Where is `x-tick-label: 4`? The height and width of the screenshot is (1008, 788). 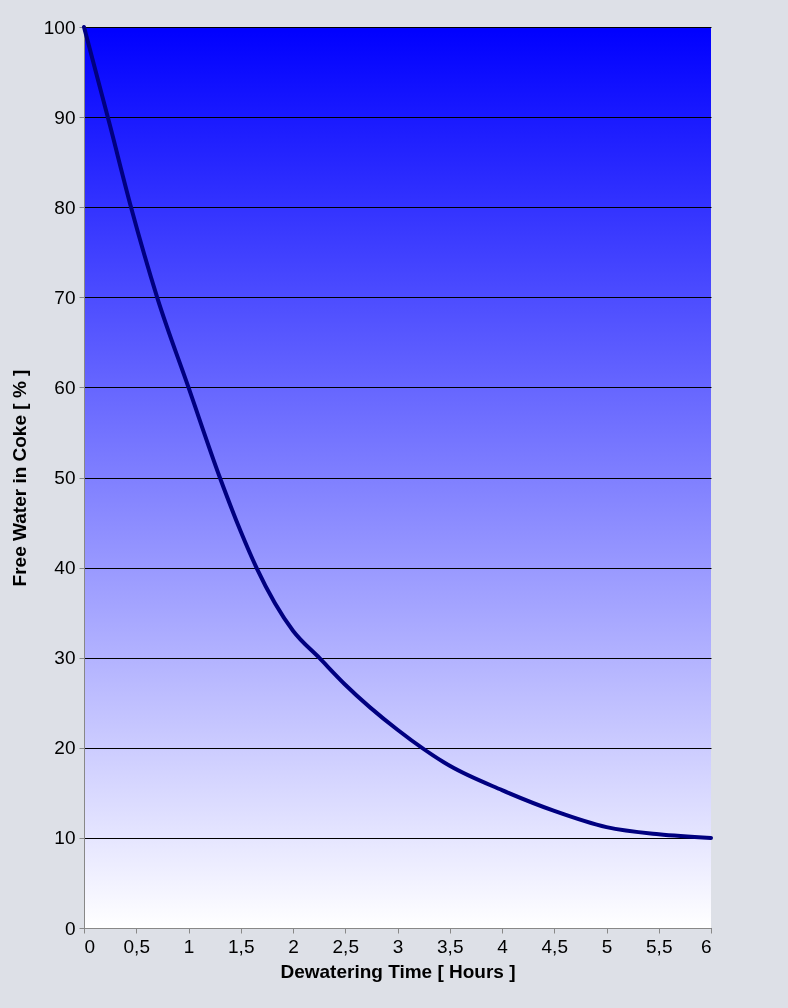 x-tick-label: 4 is located at coordinates (503, 946).